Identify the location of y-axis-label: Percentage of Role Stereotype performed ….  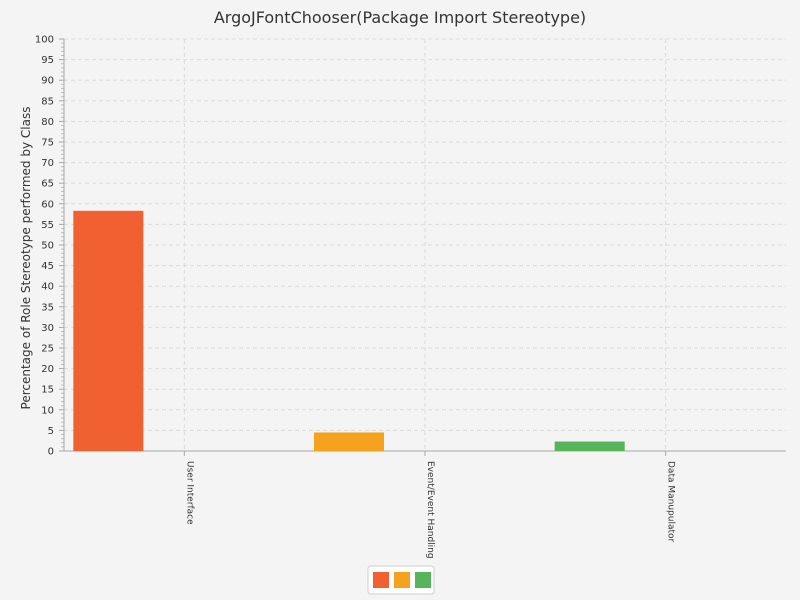
(26, 258).